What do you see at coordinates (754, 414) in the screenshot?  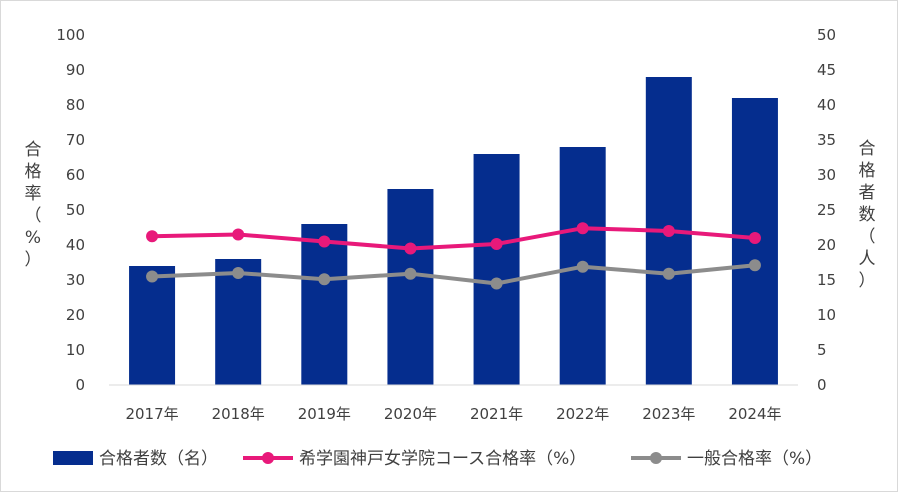 I see `x-tick-label: 2024年` at bounding box center [754, 414].